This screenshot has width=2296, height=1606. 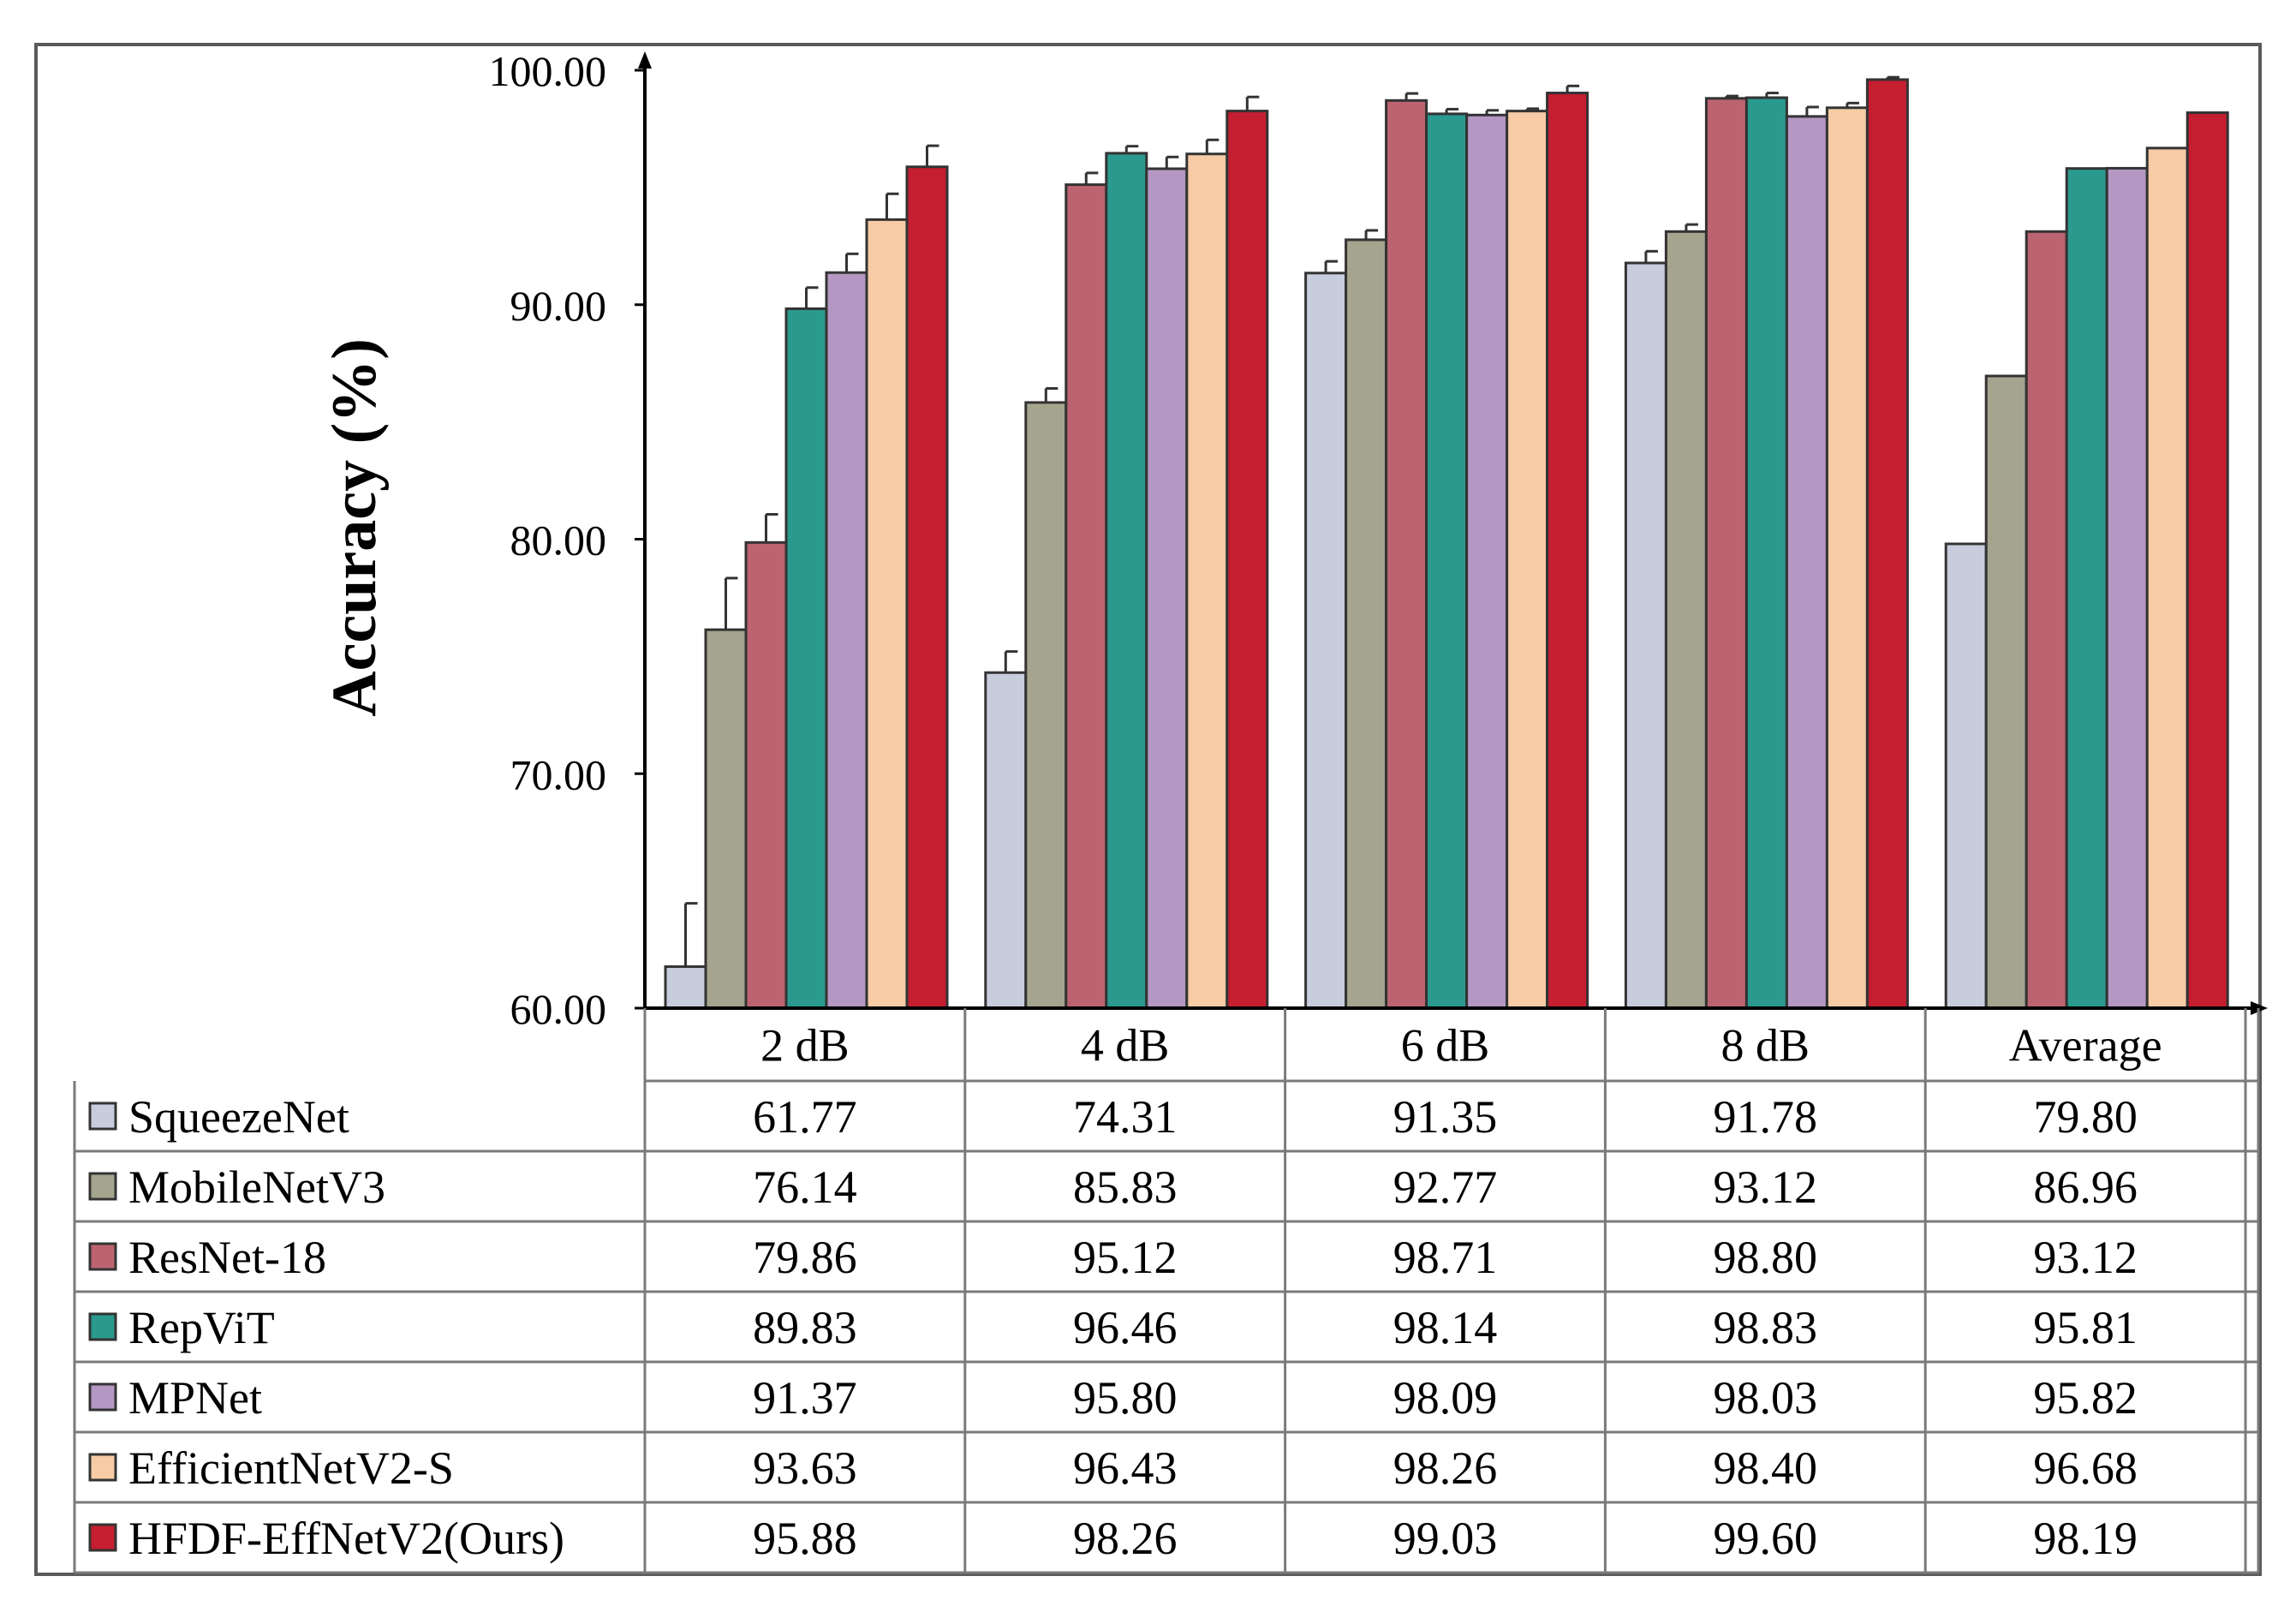 What do you see at coordinates (1766, 1117) in the screenshot?
I see `table-cell-value: 91.78` at bounding box center [1766, 1117].